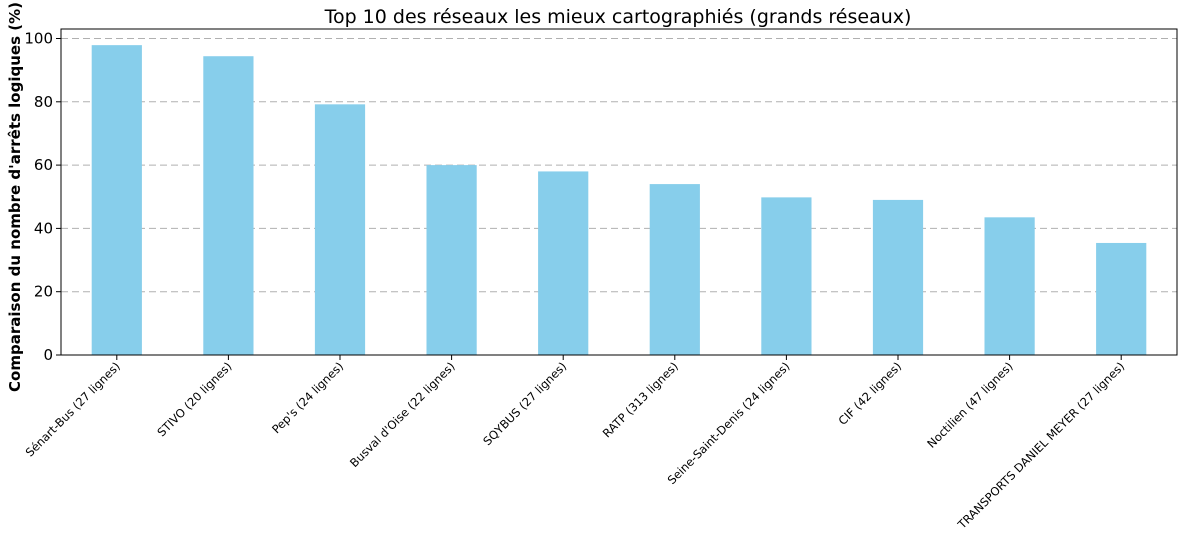 The width and height of the screenshot is (1188, 539). What do you see at coordinates (524, 403) in the screenshot?
I see `x-tick-label: SQYBUS (27 lignes)` at bounding box center [524, 403].